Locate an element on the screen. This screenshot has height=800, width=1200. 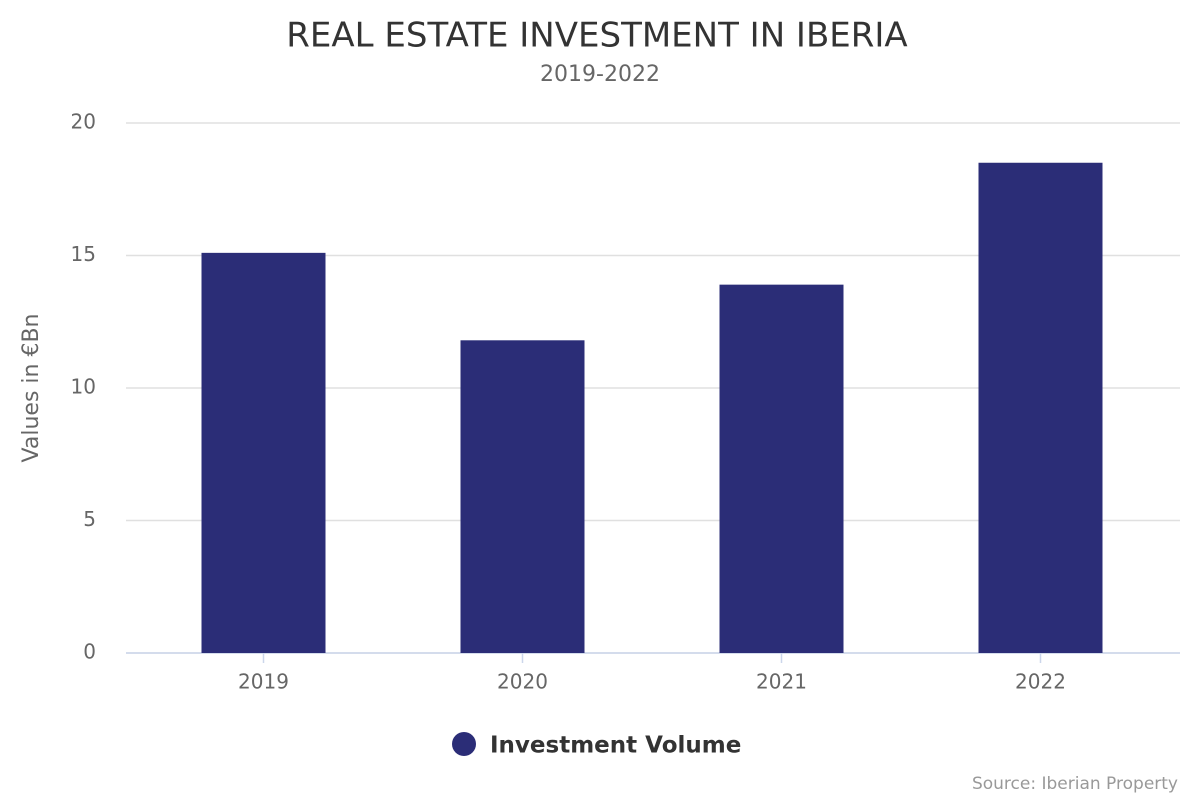
chart-title: REAL ESTATE INVESTMENT IN IBERIA is located at coordinates (596, 36).